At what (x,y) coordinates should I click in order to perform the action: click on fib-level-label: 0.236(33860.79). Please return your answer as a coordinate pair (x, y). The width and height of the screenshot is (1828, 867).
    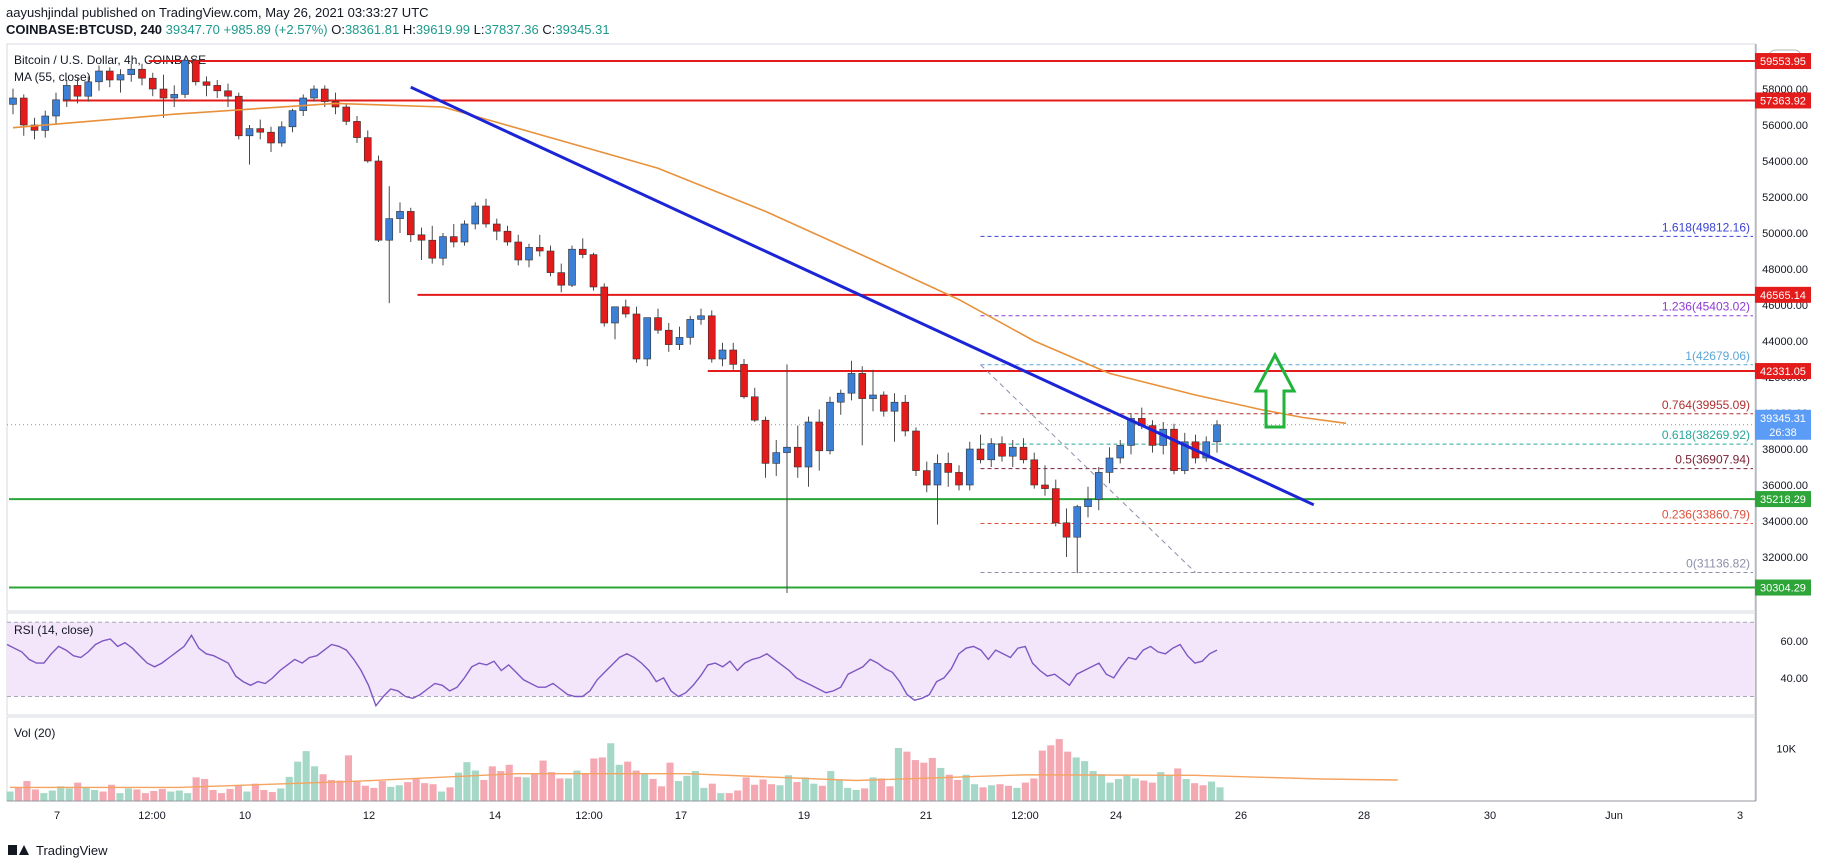
    Looking at the image, I should click on (1706, 515).